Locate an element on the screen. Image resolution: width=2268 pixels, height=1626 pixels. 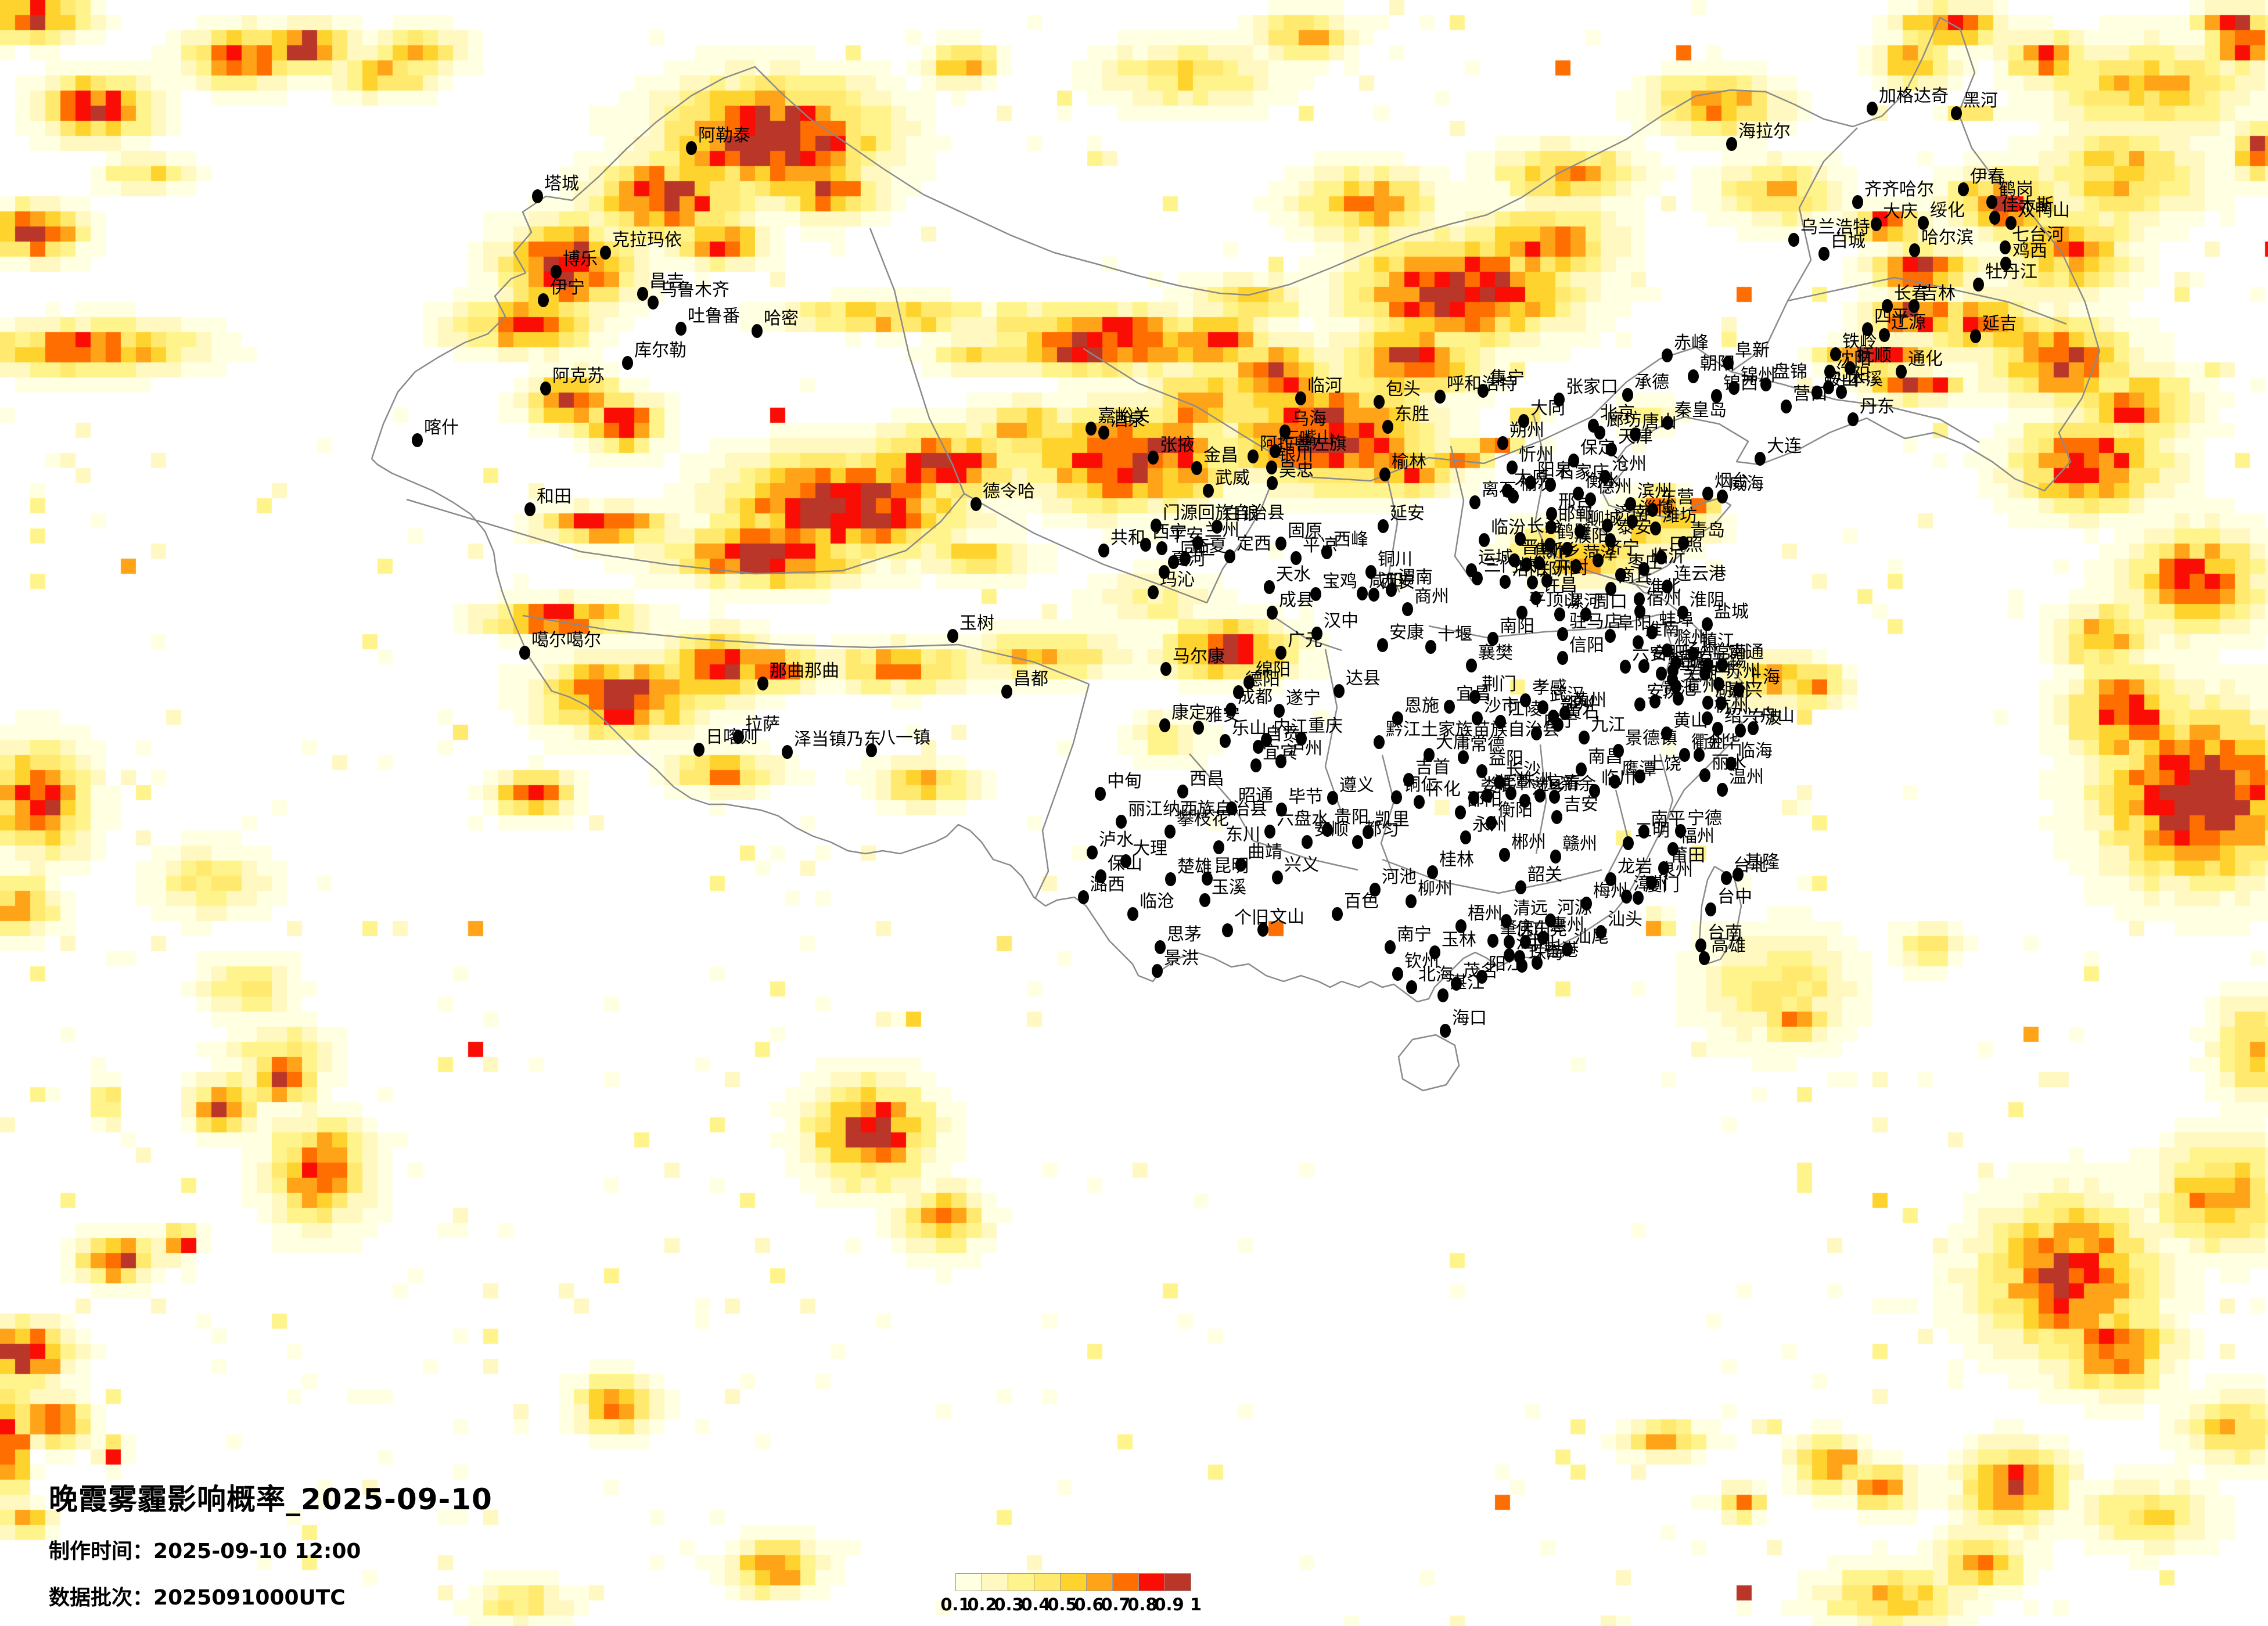
probability-legend: 0.1 0.2 0.3 0.4 0.5 0.6 0.7 0.8 0.9 1 is located at coordinates (1071, 1593).